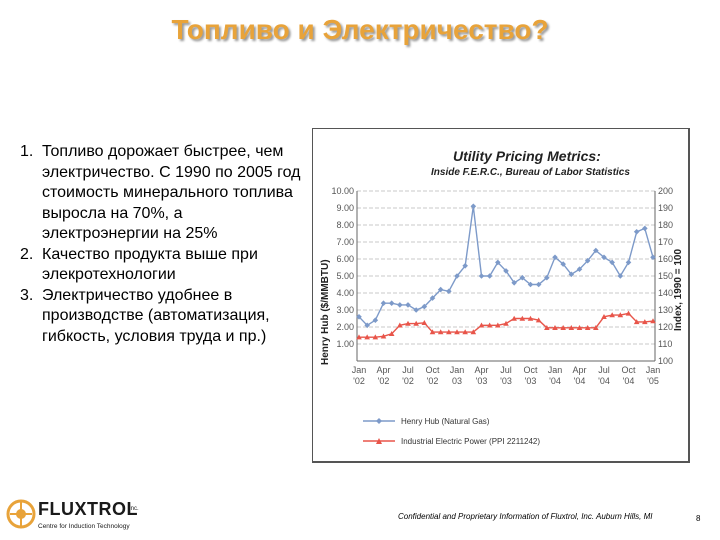 Image resolution: width=720 pixels, height=540 pixels. Describe the element at coordinates (84, 526) in the screenshot. I see `logo-tagline: Centre for Induction Technology` at that location.